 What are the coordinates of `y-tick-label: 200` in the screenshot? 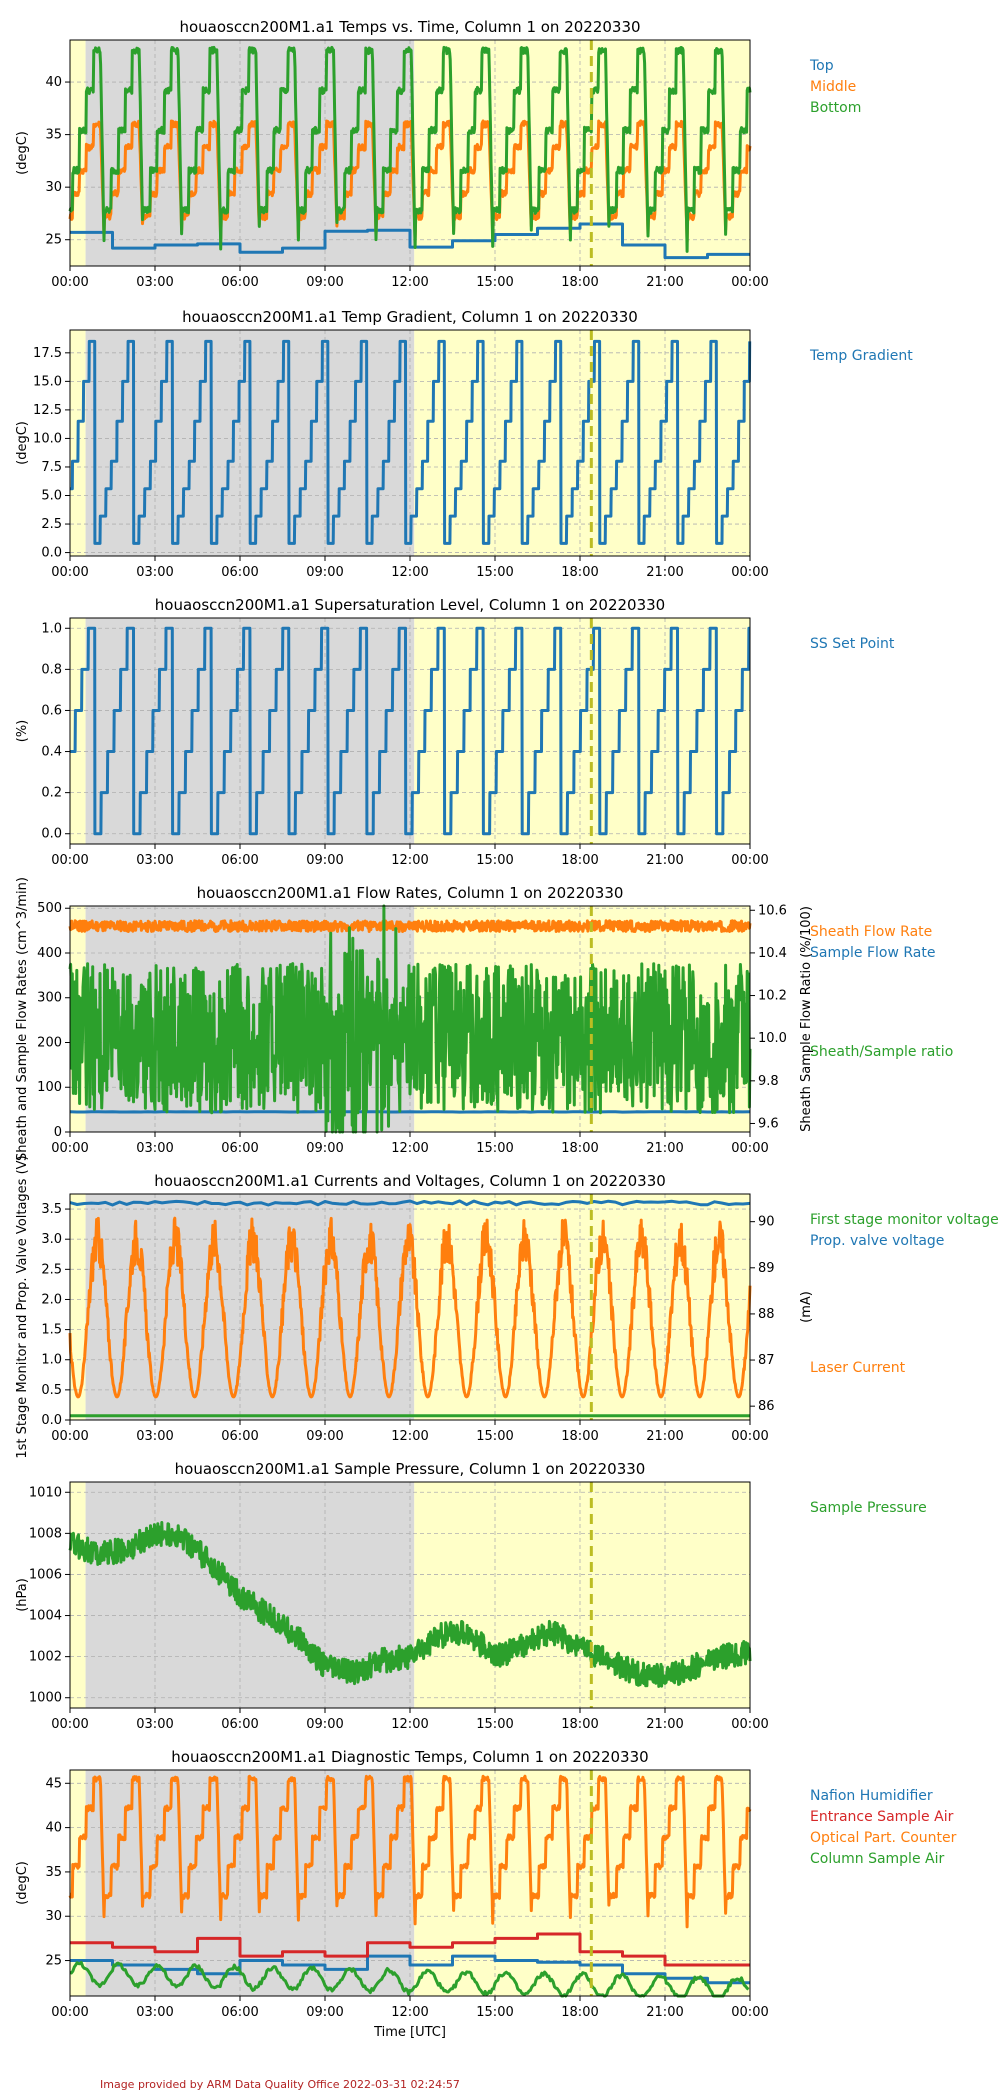 It's located at (49, 1042).